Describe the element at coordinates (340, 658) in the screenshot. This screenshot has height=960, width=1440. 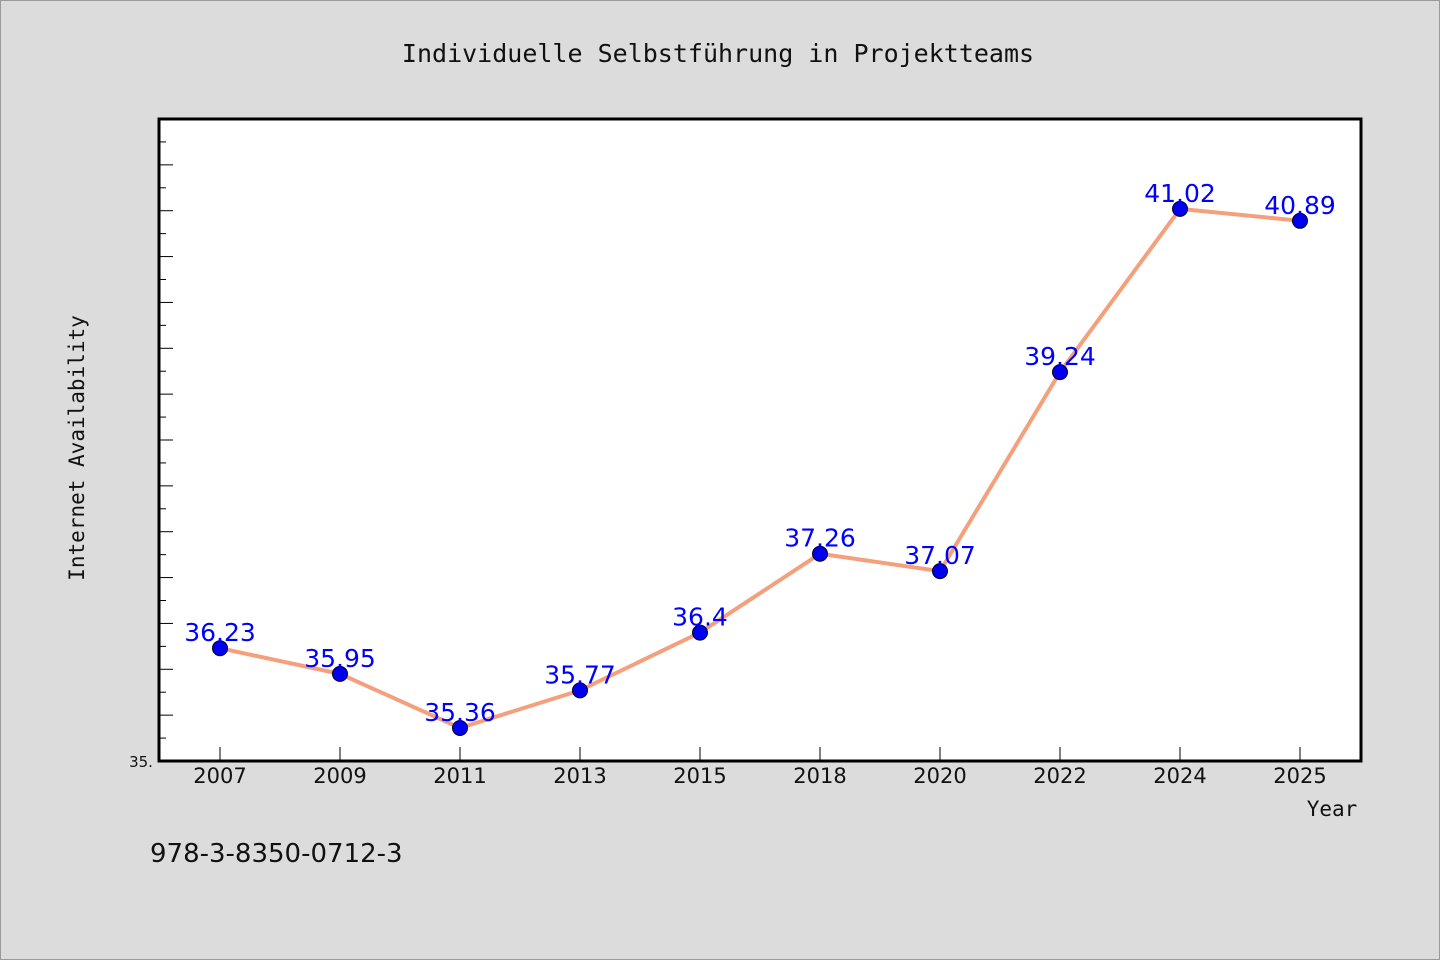
I see `data-label: 35.95` at that location.